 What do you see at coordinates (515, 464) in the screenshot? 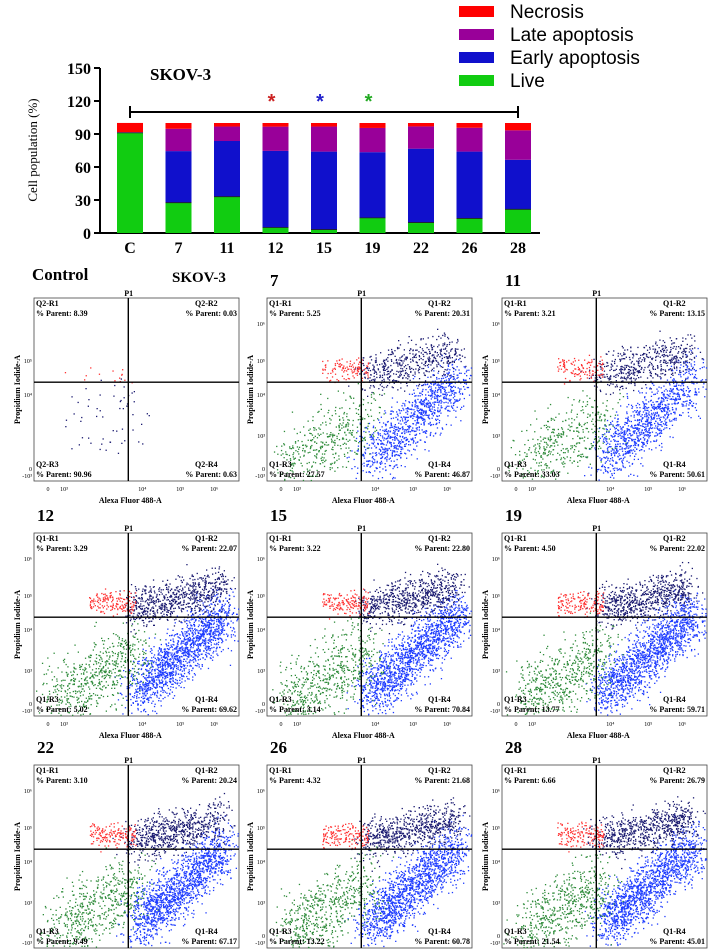
I see `quadrant-id-ll: Q1-R3` at bounding box center [515, 464].